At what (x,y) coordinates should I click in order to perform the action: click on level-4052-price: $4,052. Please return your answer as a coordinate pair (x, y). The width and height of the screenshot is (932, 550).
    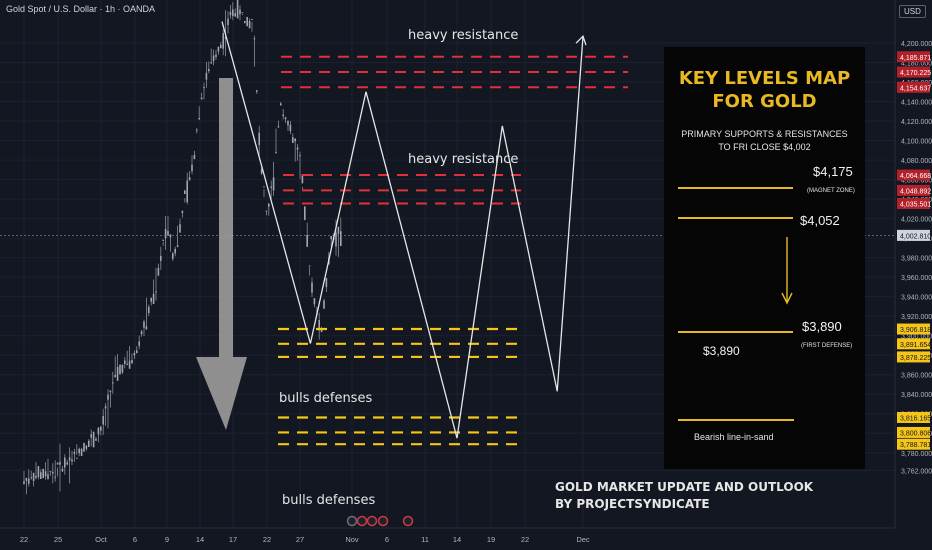
    Looking at the image, I should click on (820, 220).